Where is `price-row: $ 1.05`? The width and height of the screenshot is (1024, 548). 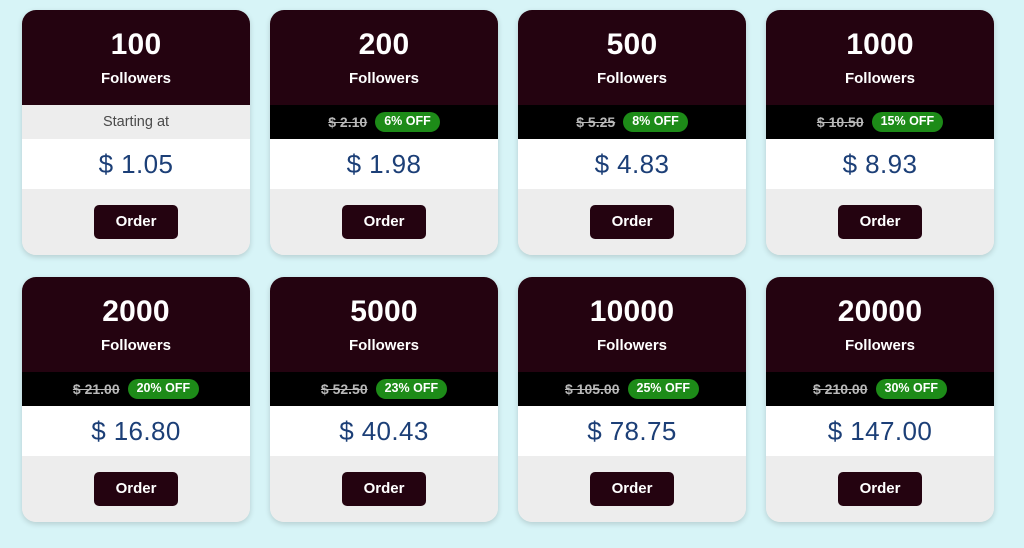 price-row: $ 1.05 is located at coordinates (136, 164).